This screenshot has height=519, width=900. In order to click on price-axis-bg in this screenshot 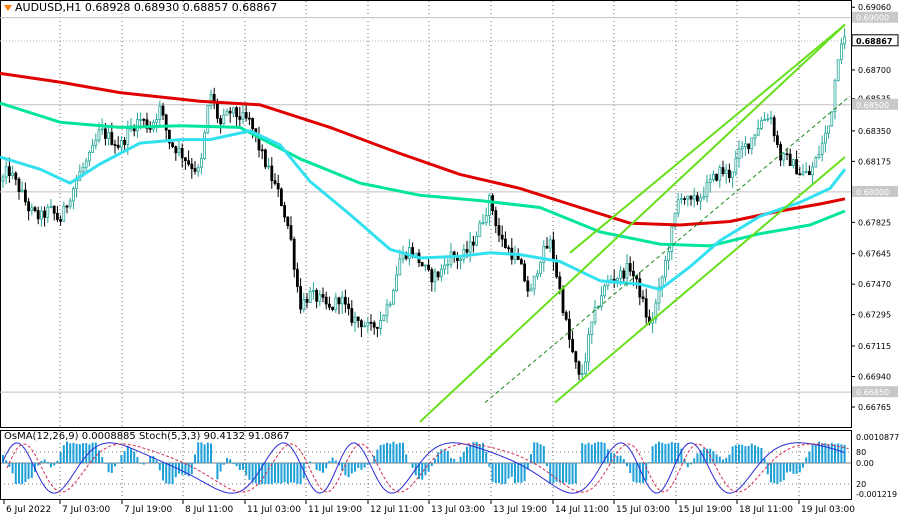, I will do `click(876, 259)`.